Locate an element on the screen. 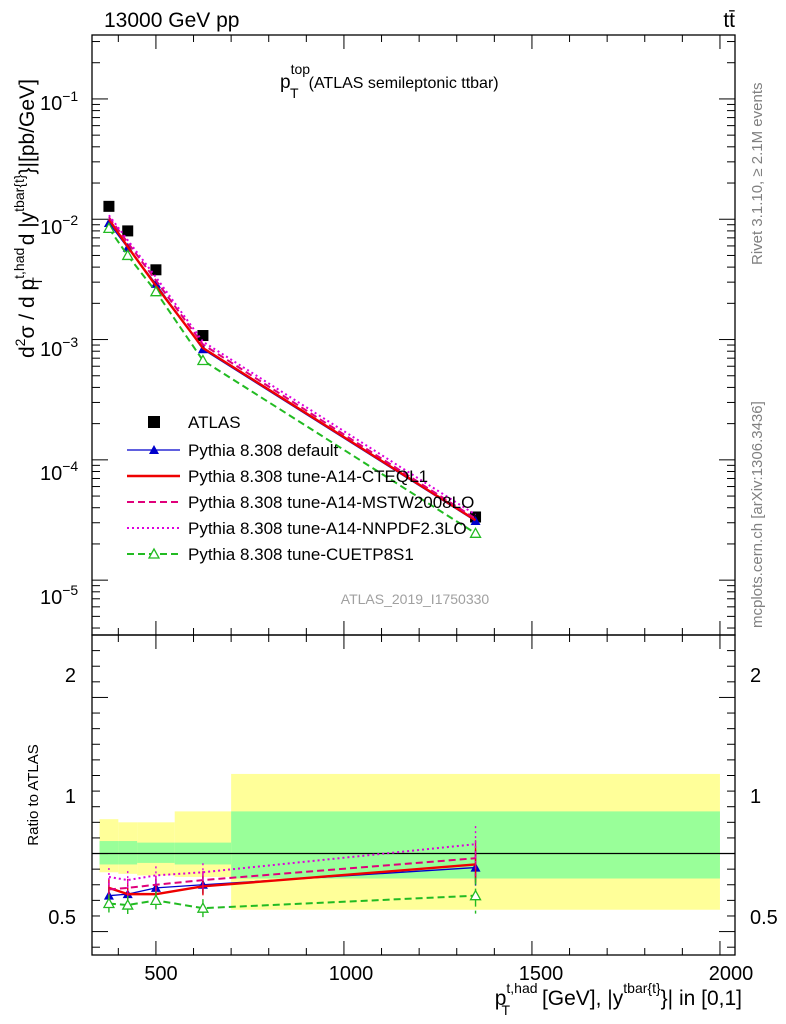  y-tick-label-1e-4: 10⁻⁴ is located at coordinates (59, 471).